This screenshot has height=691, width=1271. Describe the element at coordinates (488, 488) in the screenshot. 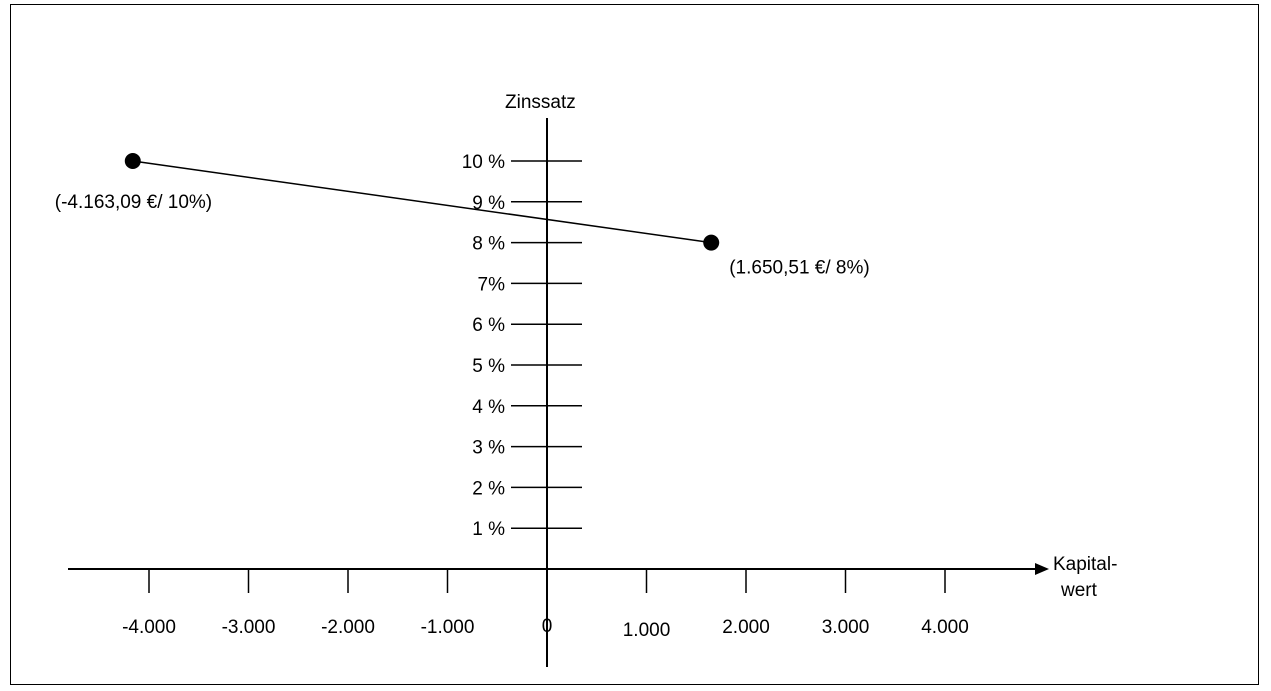

I see `y-tick-label: 2 %` at that location.